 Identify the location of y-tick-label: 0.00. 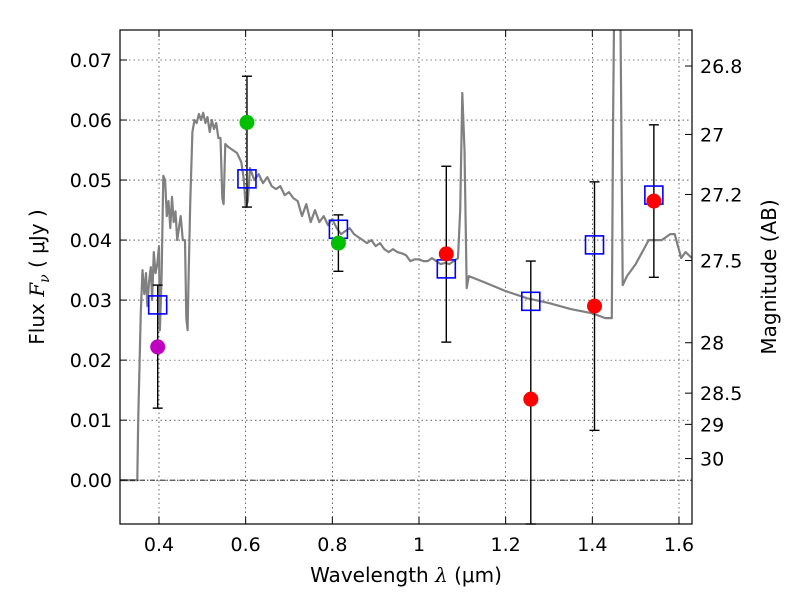
(91, 481).